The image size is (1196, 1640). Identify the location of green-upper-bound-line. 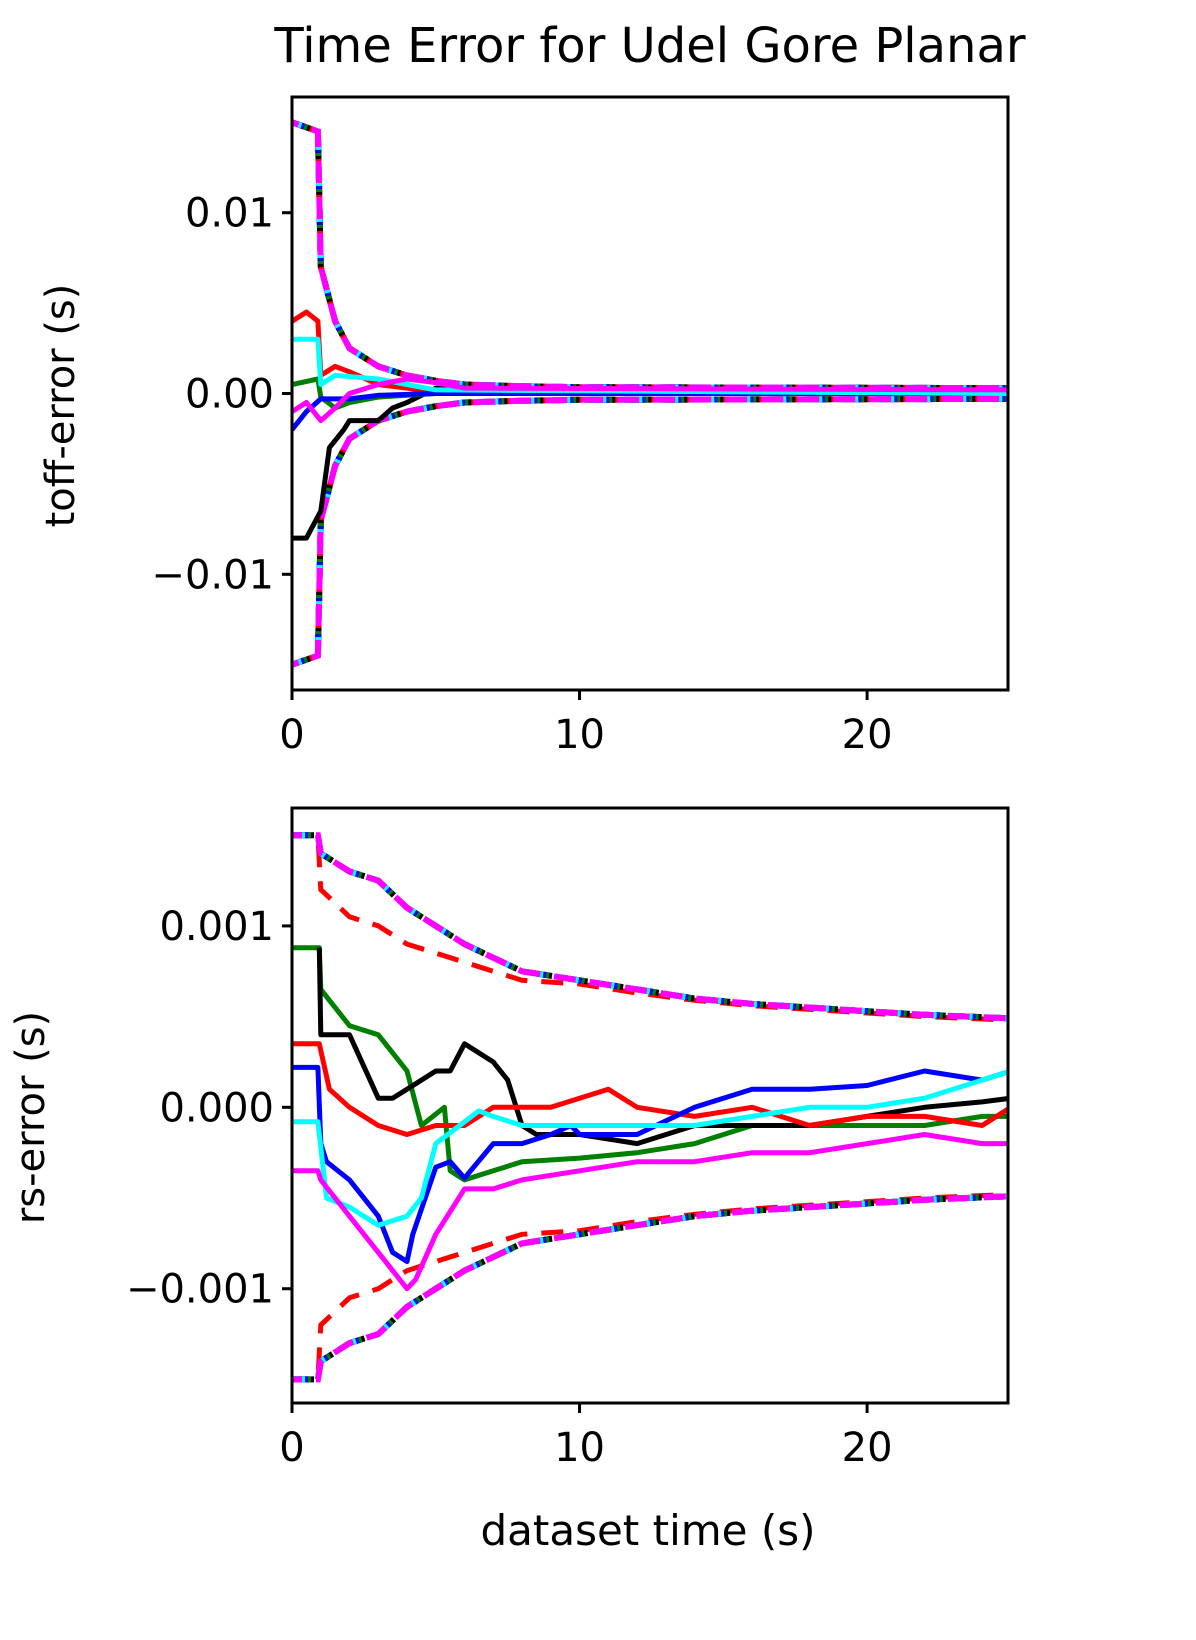
(650, 255).